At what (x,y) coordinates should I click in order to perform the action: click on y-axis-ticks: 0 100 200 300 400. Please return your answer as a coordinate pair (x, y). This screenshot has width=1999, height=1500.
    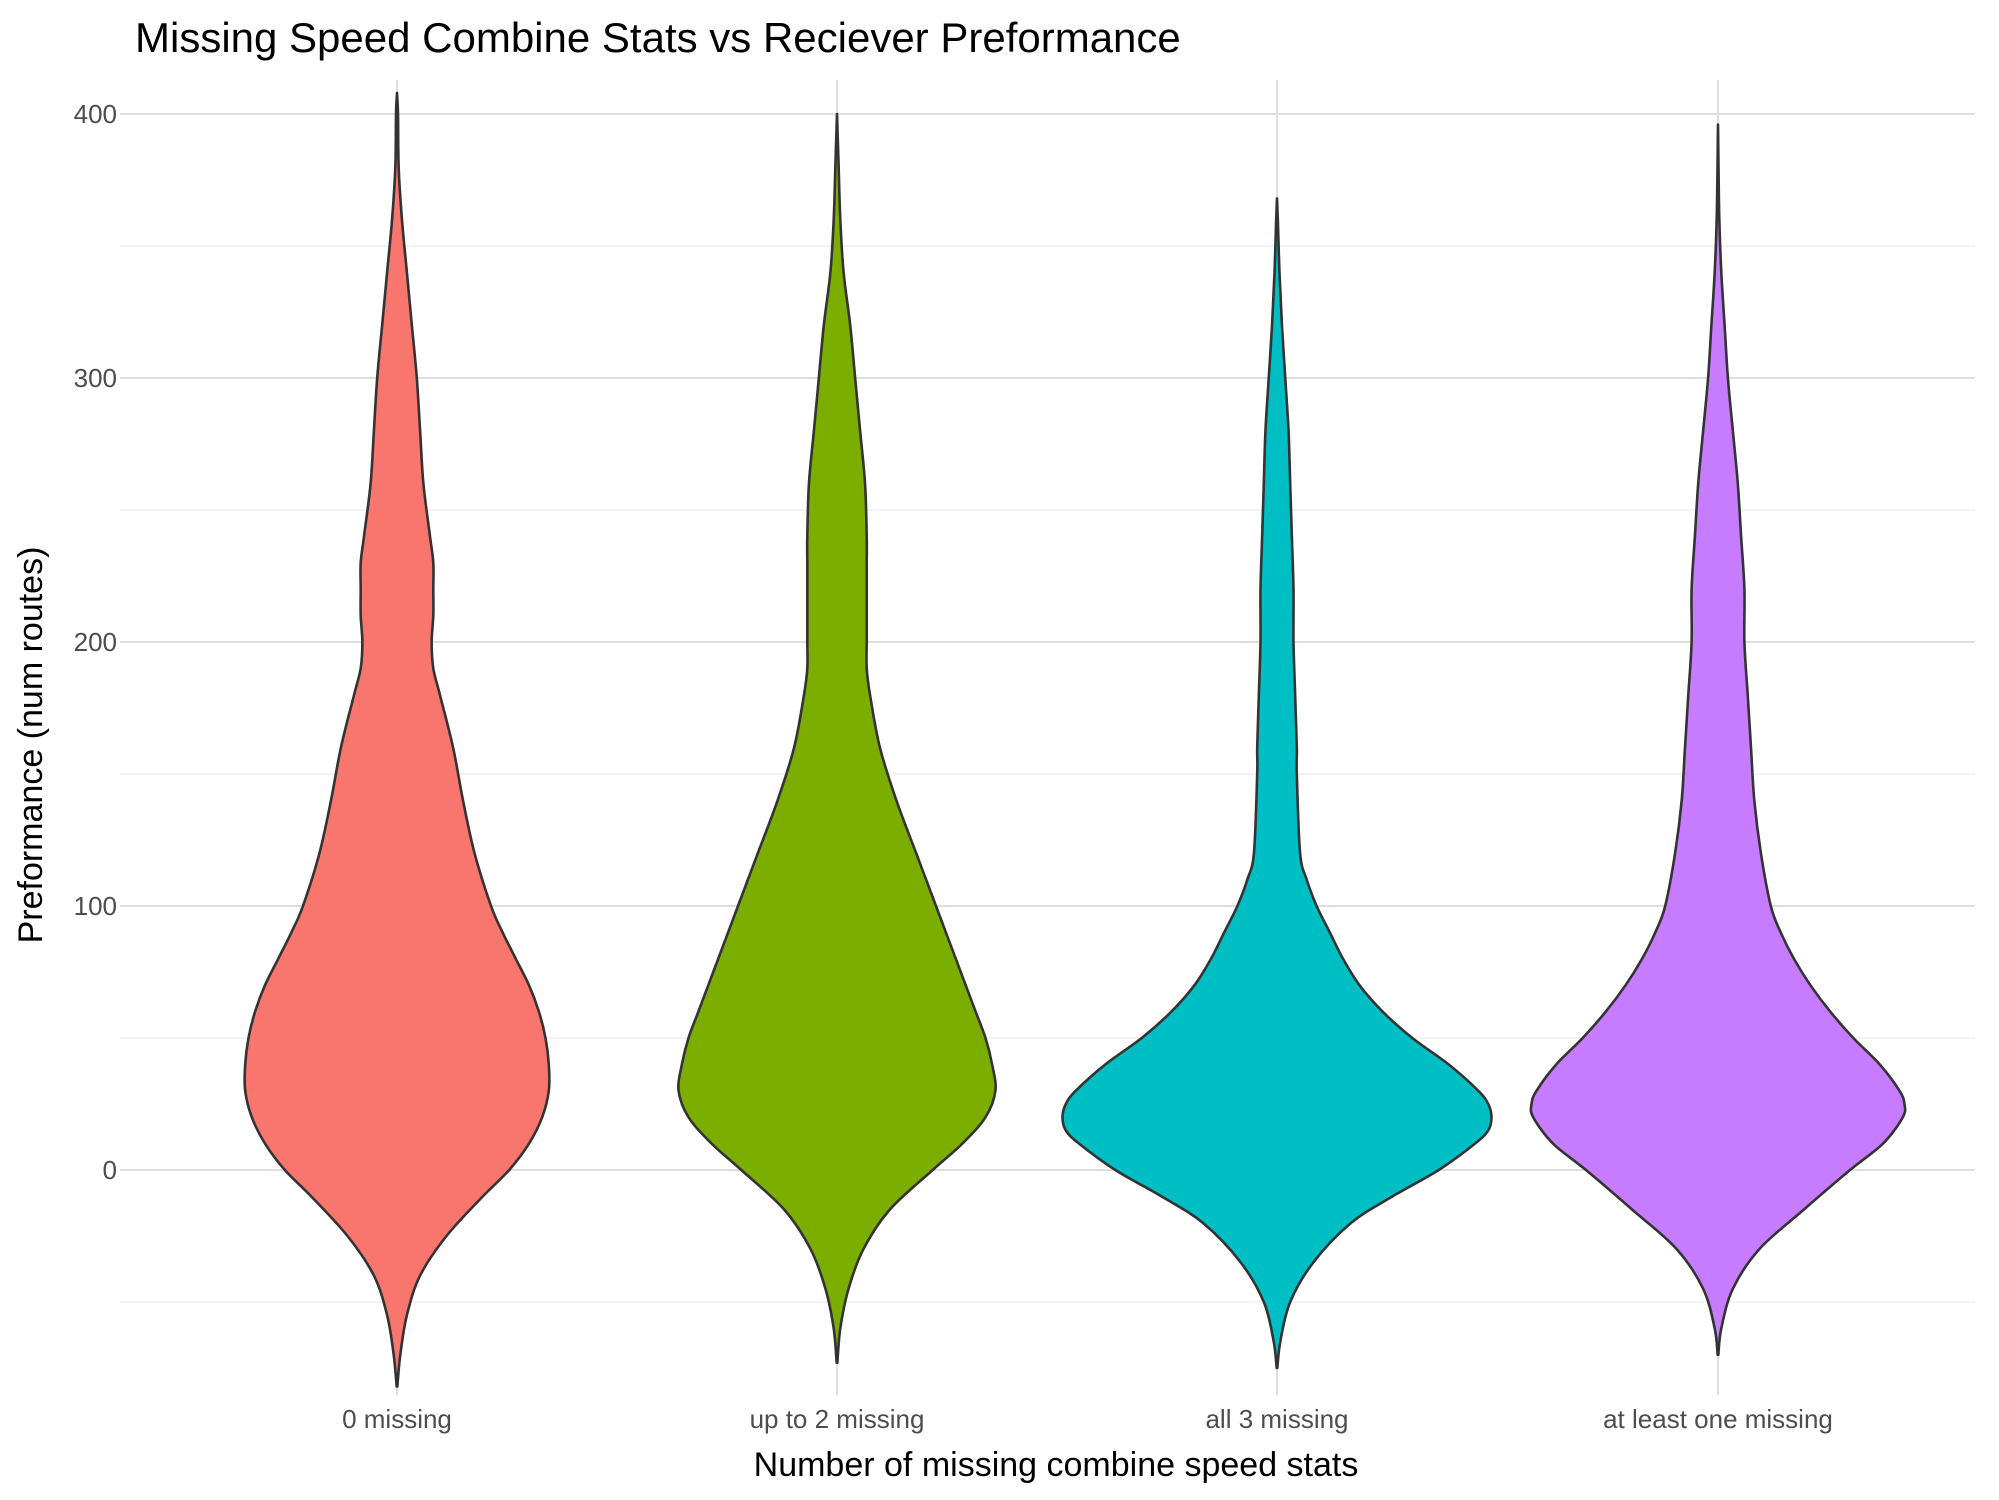
    Looking at the image, I should click on (95, 642).